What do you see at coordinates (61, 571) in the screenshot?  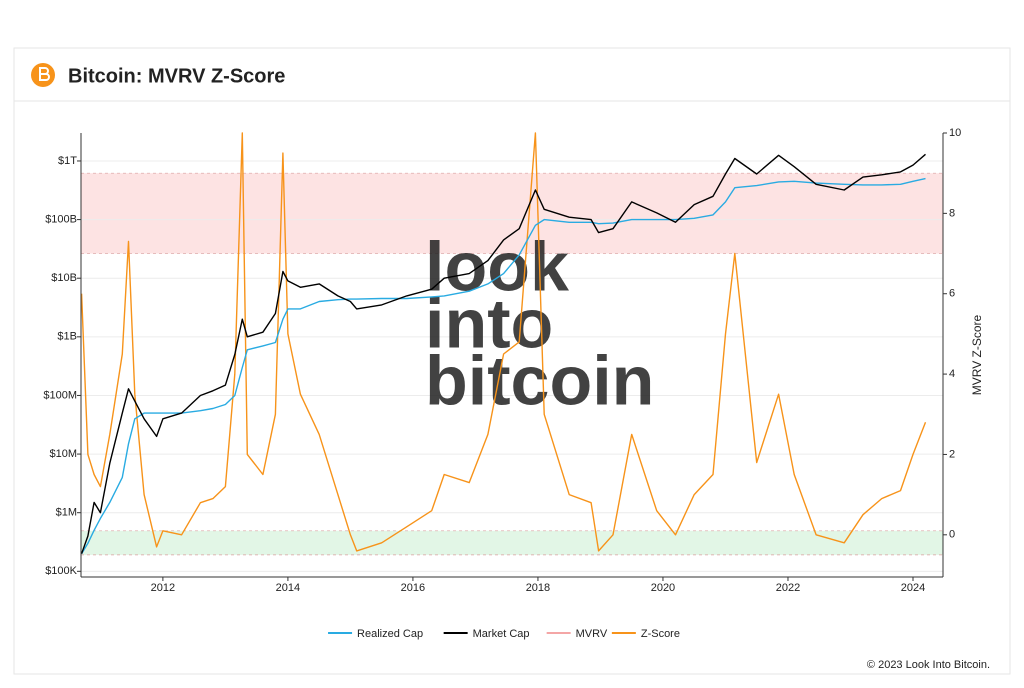 I see `y-tick-label: $100K` at bounding box center [61, 571].